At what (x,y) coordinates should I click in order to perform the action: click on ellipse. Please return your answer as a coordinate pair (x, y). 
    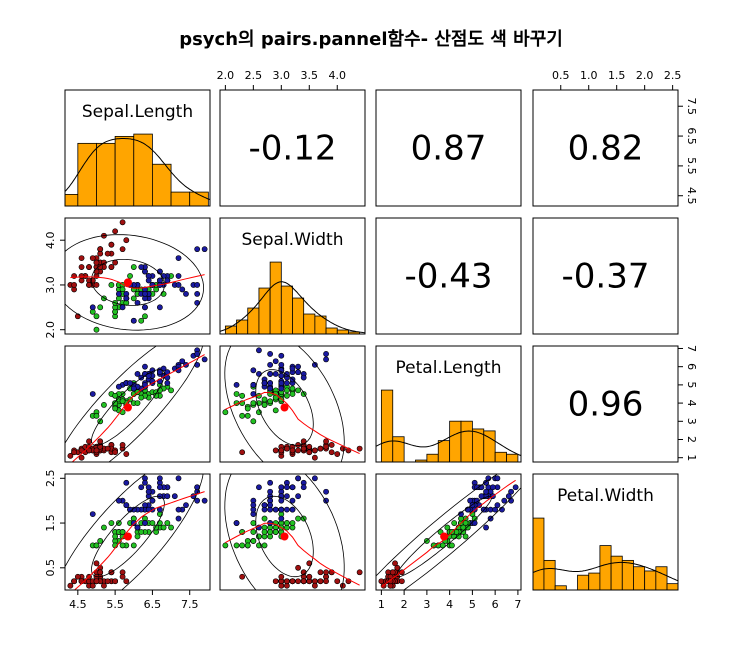
    Looking at the image, I should click on (284, 404).